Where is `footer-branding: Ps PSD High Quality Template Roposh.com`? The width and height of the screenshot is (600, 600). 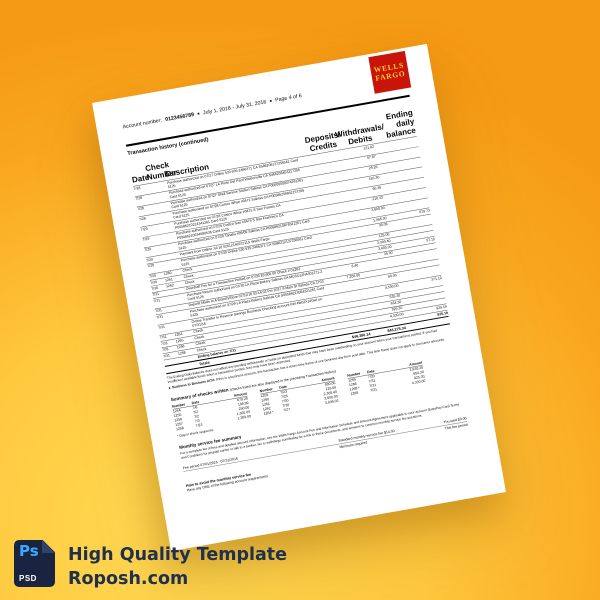 footer-branding: Ps PSD High Quality Template Roposh.com is located at coordinates (150, 565).